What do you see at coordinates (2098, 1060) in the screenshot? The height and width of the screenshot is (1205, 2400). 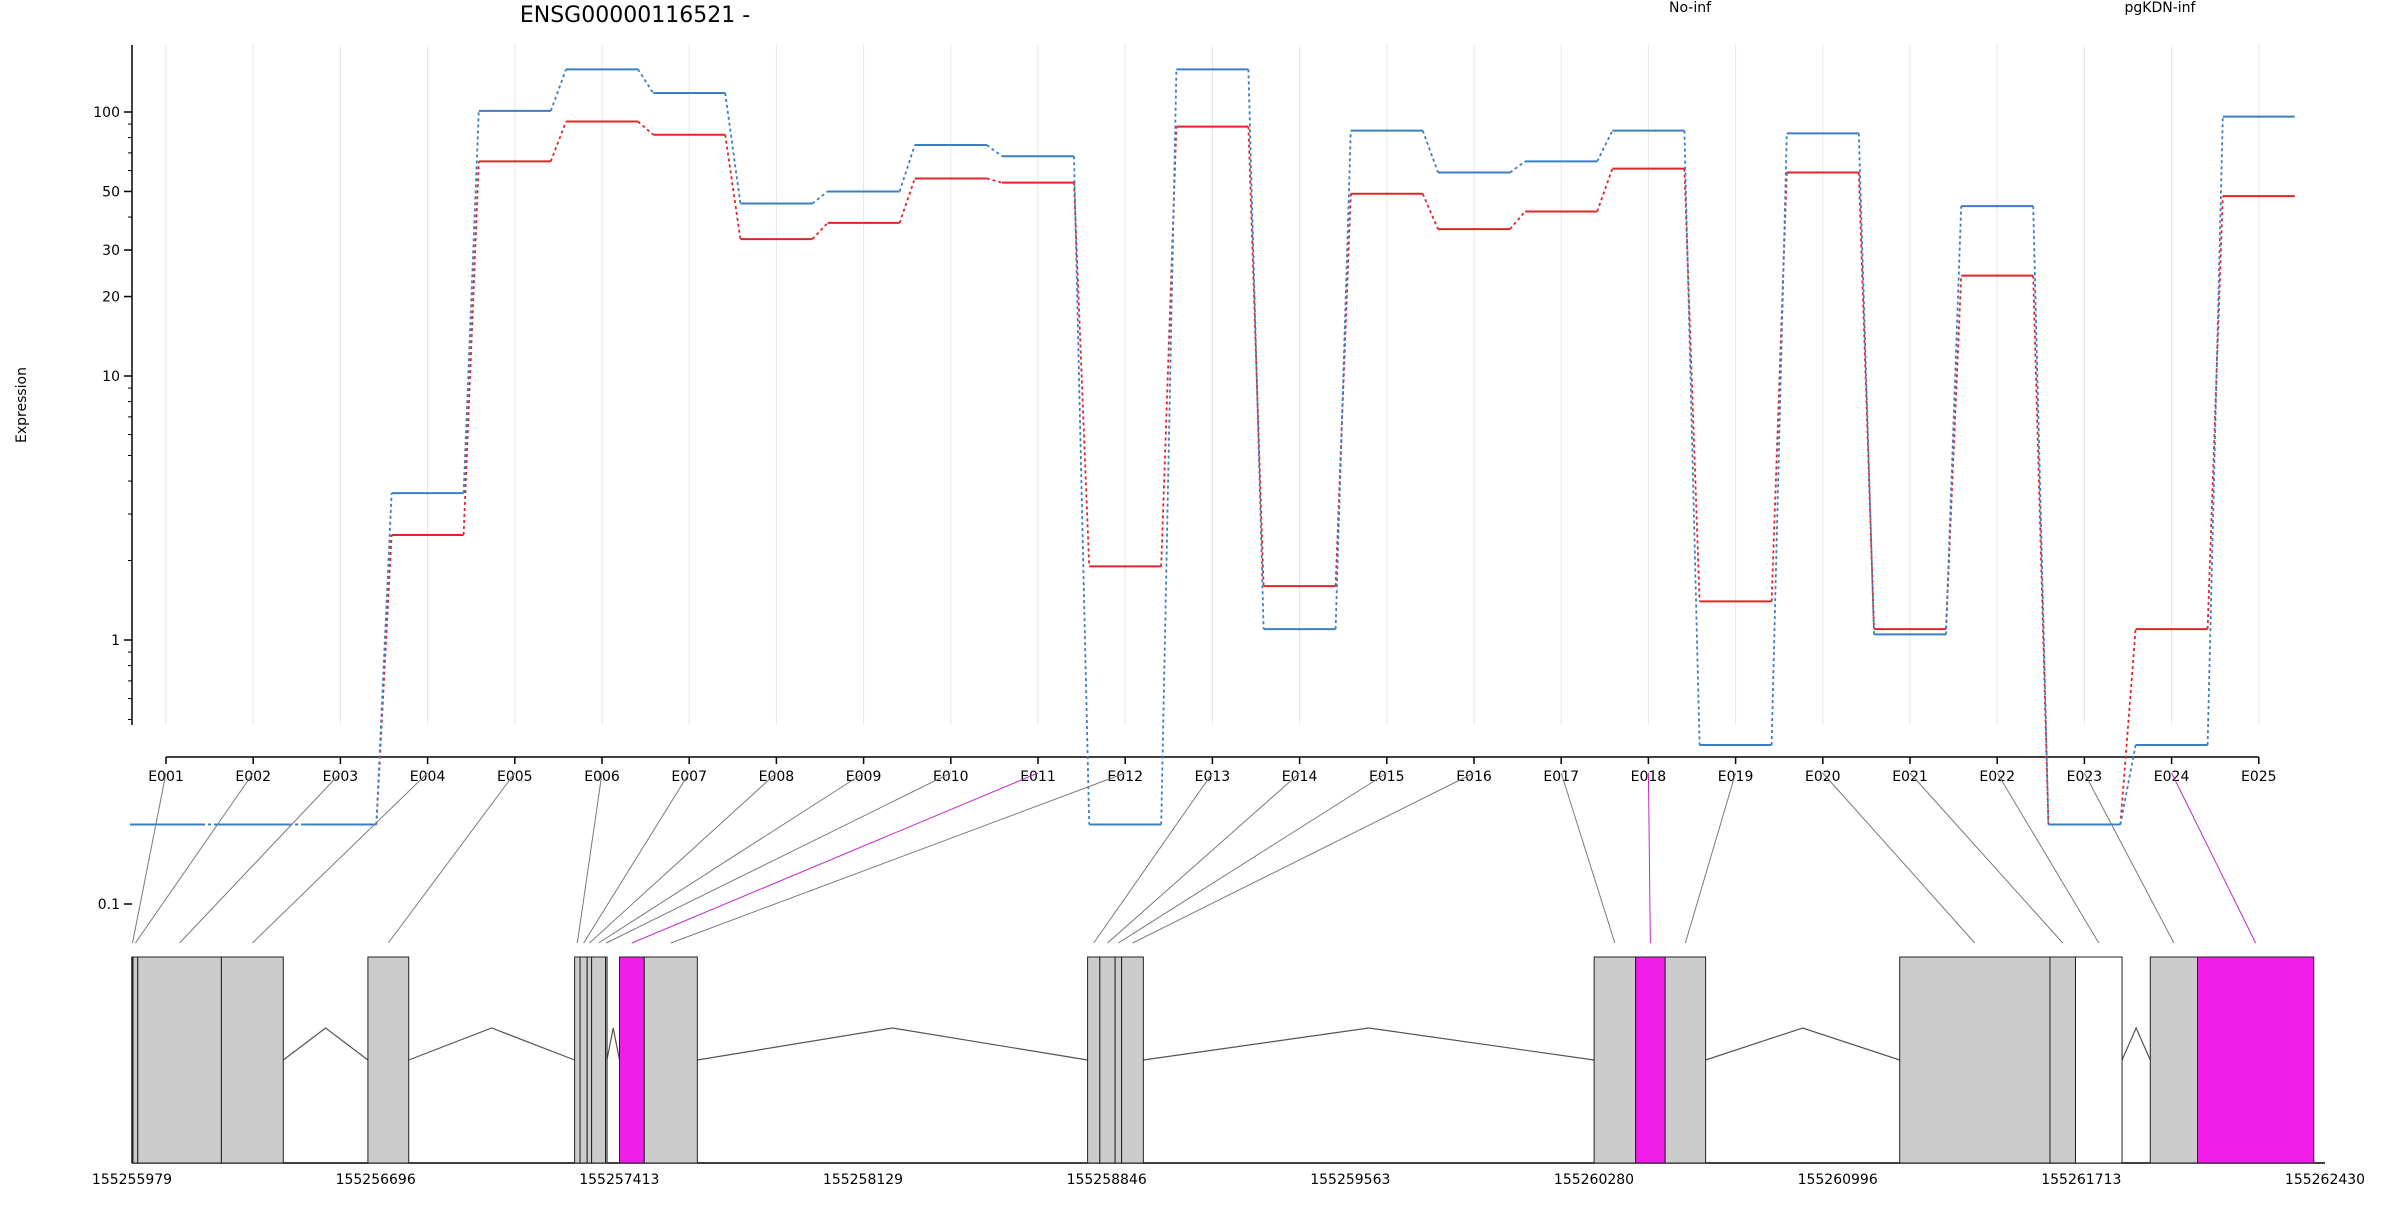 I see `exon-e022` at bounding box center [2098, 1060].